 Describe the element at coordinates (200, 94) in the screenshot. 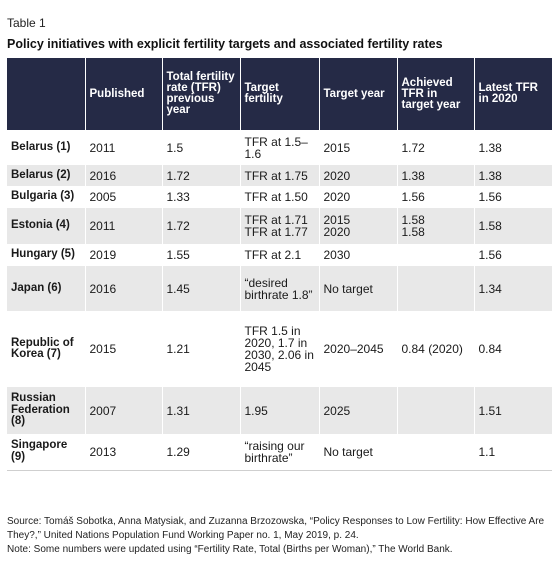

I see `header-tfr-previous-year: Total fertility rate (TFR) previous year` at that location.